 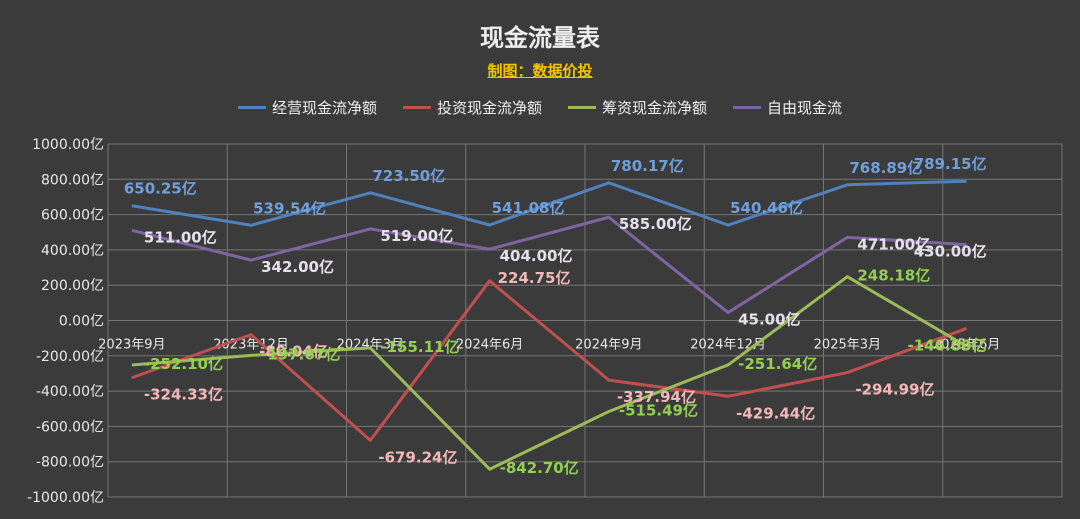 I want to click on x-tick-label: 2024年9月, so click(x=608, y=345).